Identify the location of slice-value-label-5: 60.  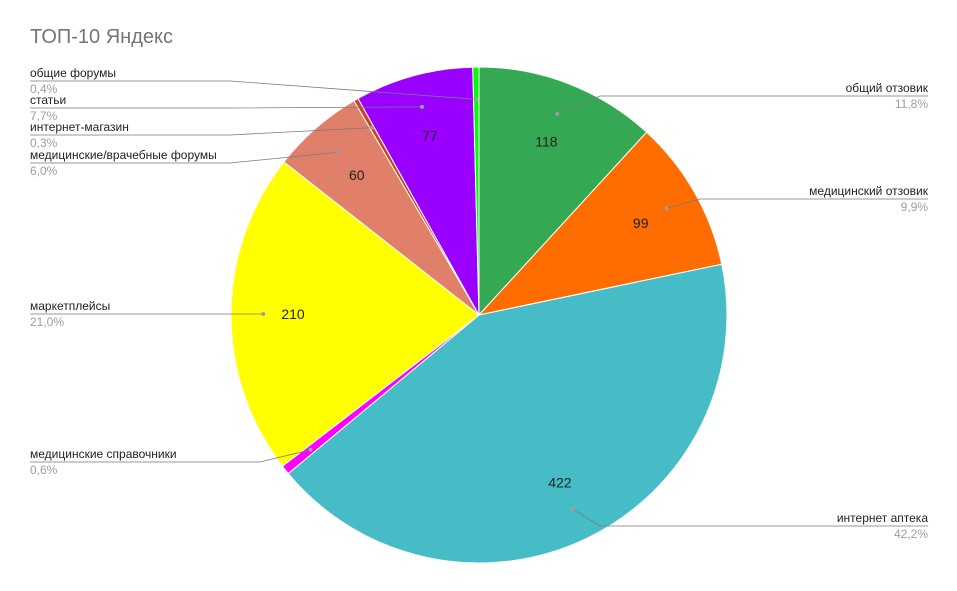
(357, 175).